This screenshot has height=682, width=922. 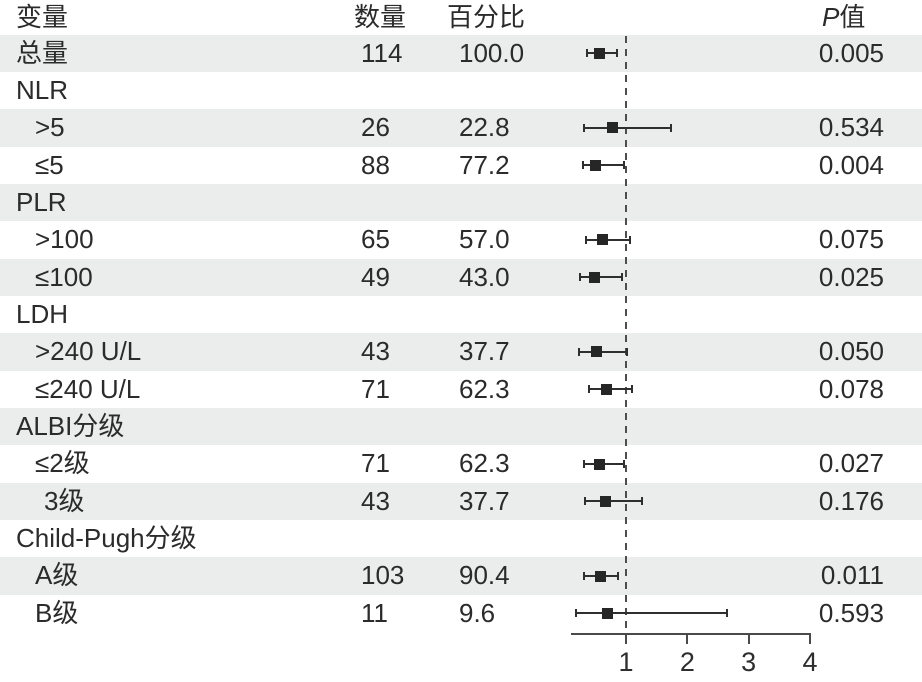 I want to click on percent-cell: 100.0, so click(x=492, y=52).